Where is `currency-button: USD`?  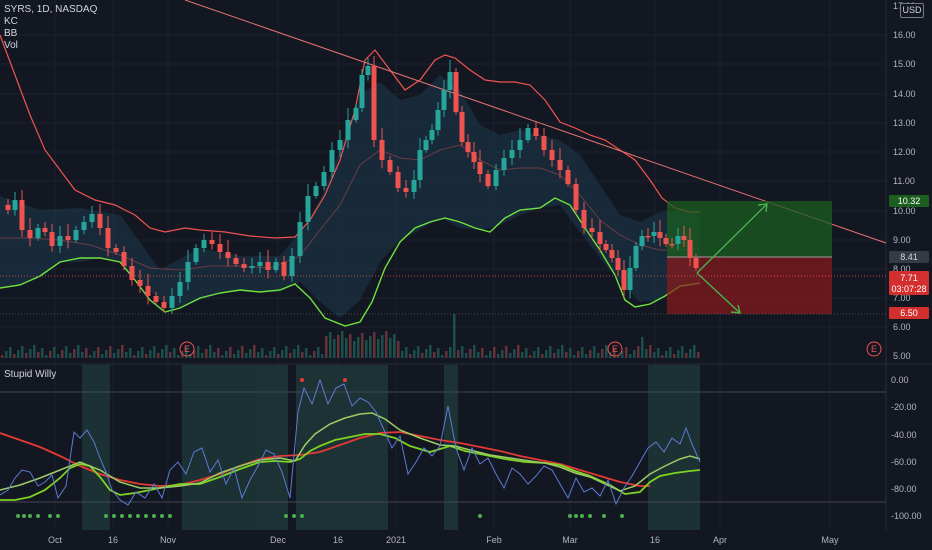
currency-button: USD is located at coordinates (912, 10).